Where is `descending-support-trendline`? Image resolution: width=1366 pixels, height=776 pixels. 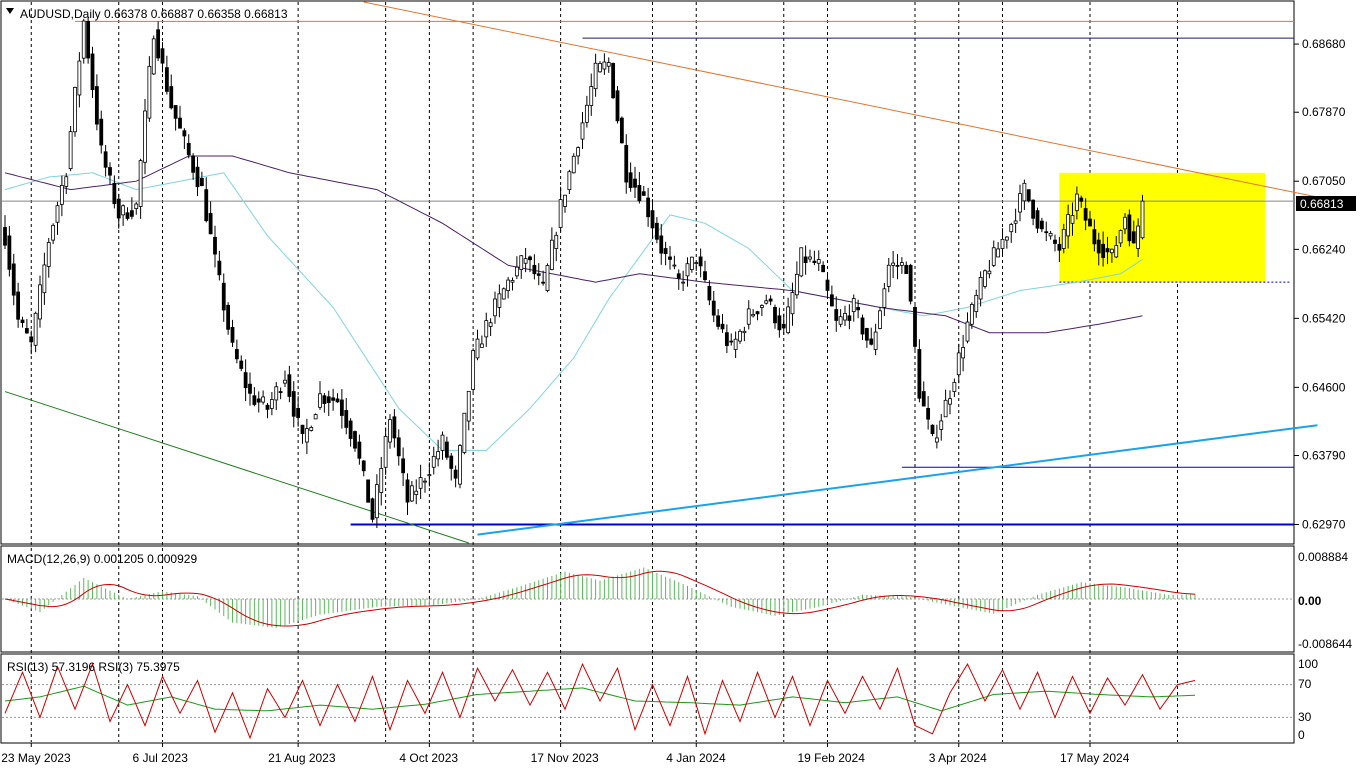
descending-support-trendline is located at coordinates (236, 467).